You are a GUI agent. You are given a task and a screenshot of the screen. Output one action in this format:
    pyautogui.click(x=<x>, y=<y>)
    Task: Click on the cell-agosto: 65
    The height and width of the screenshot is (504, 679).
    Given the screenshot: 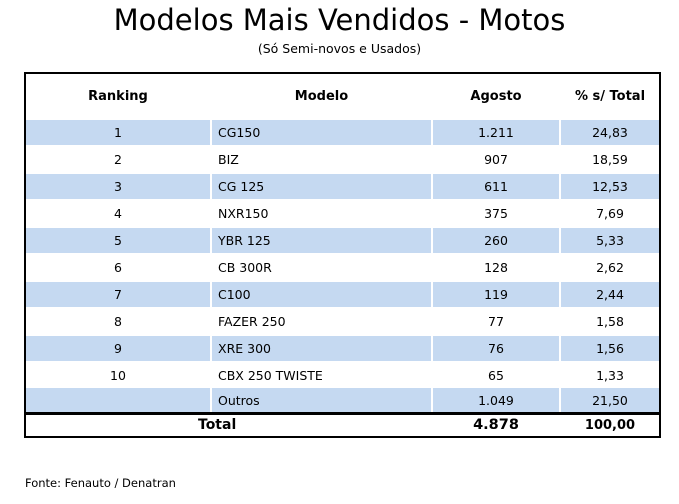 What is the action you would take?
    pyautogui.click(x=496, y=375)
    